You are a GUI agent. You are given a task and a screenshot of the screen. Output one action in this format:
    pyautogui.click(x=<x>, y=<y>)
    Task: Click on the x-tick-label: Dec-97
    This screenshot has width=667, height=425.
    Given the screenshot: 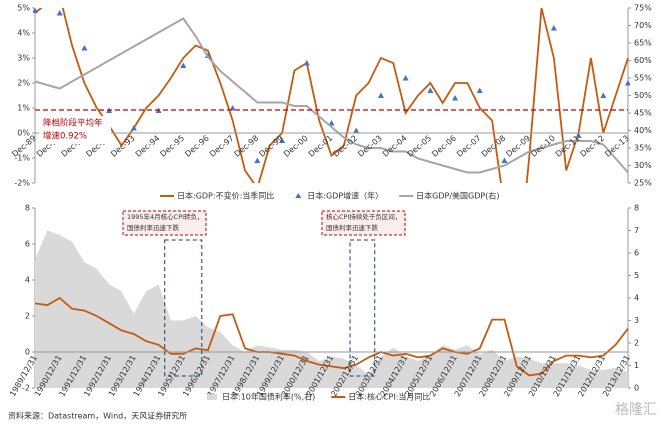 What is the action you would take?
    pyautogui.click(x=222, y=146)
    